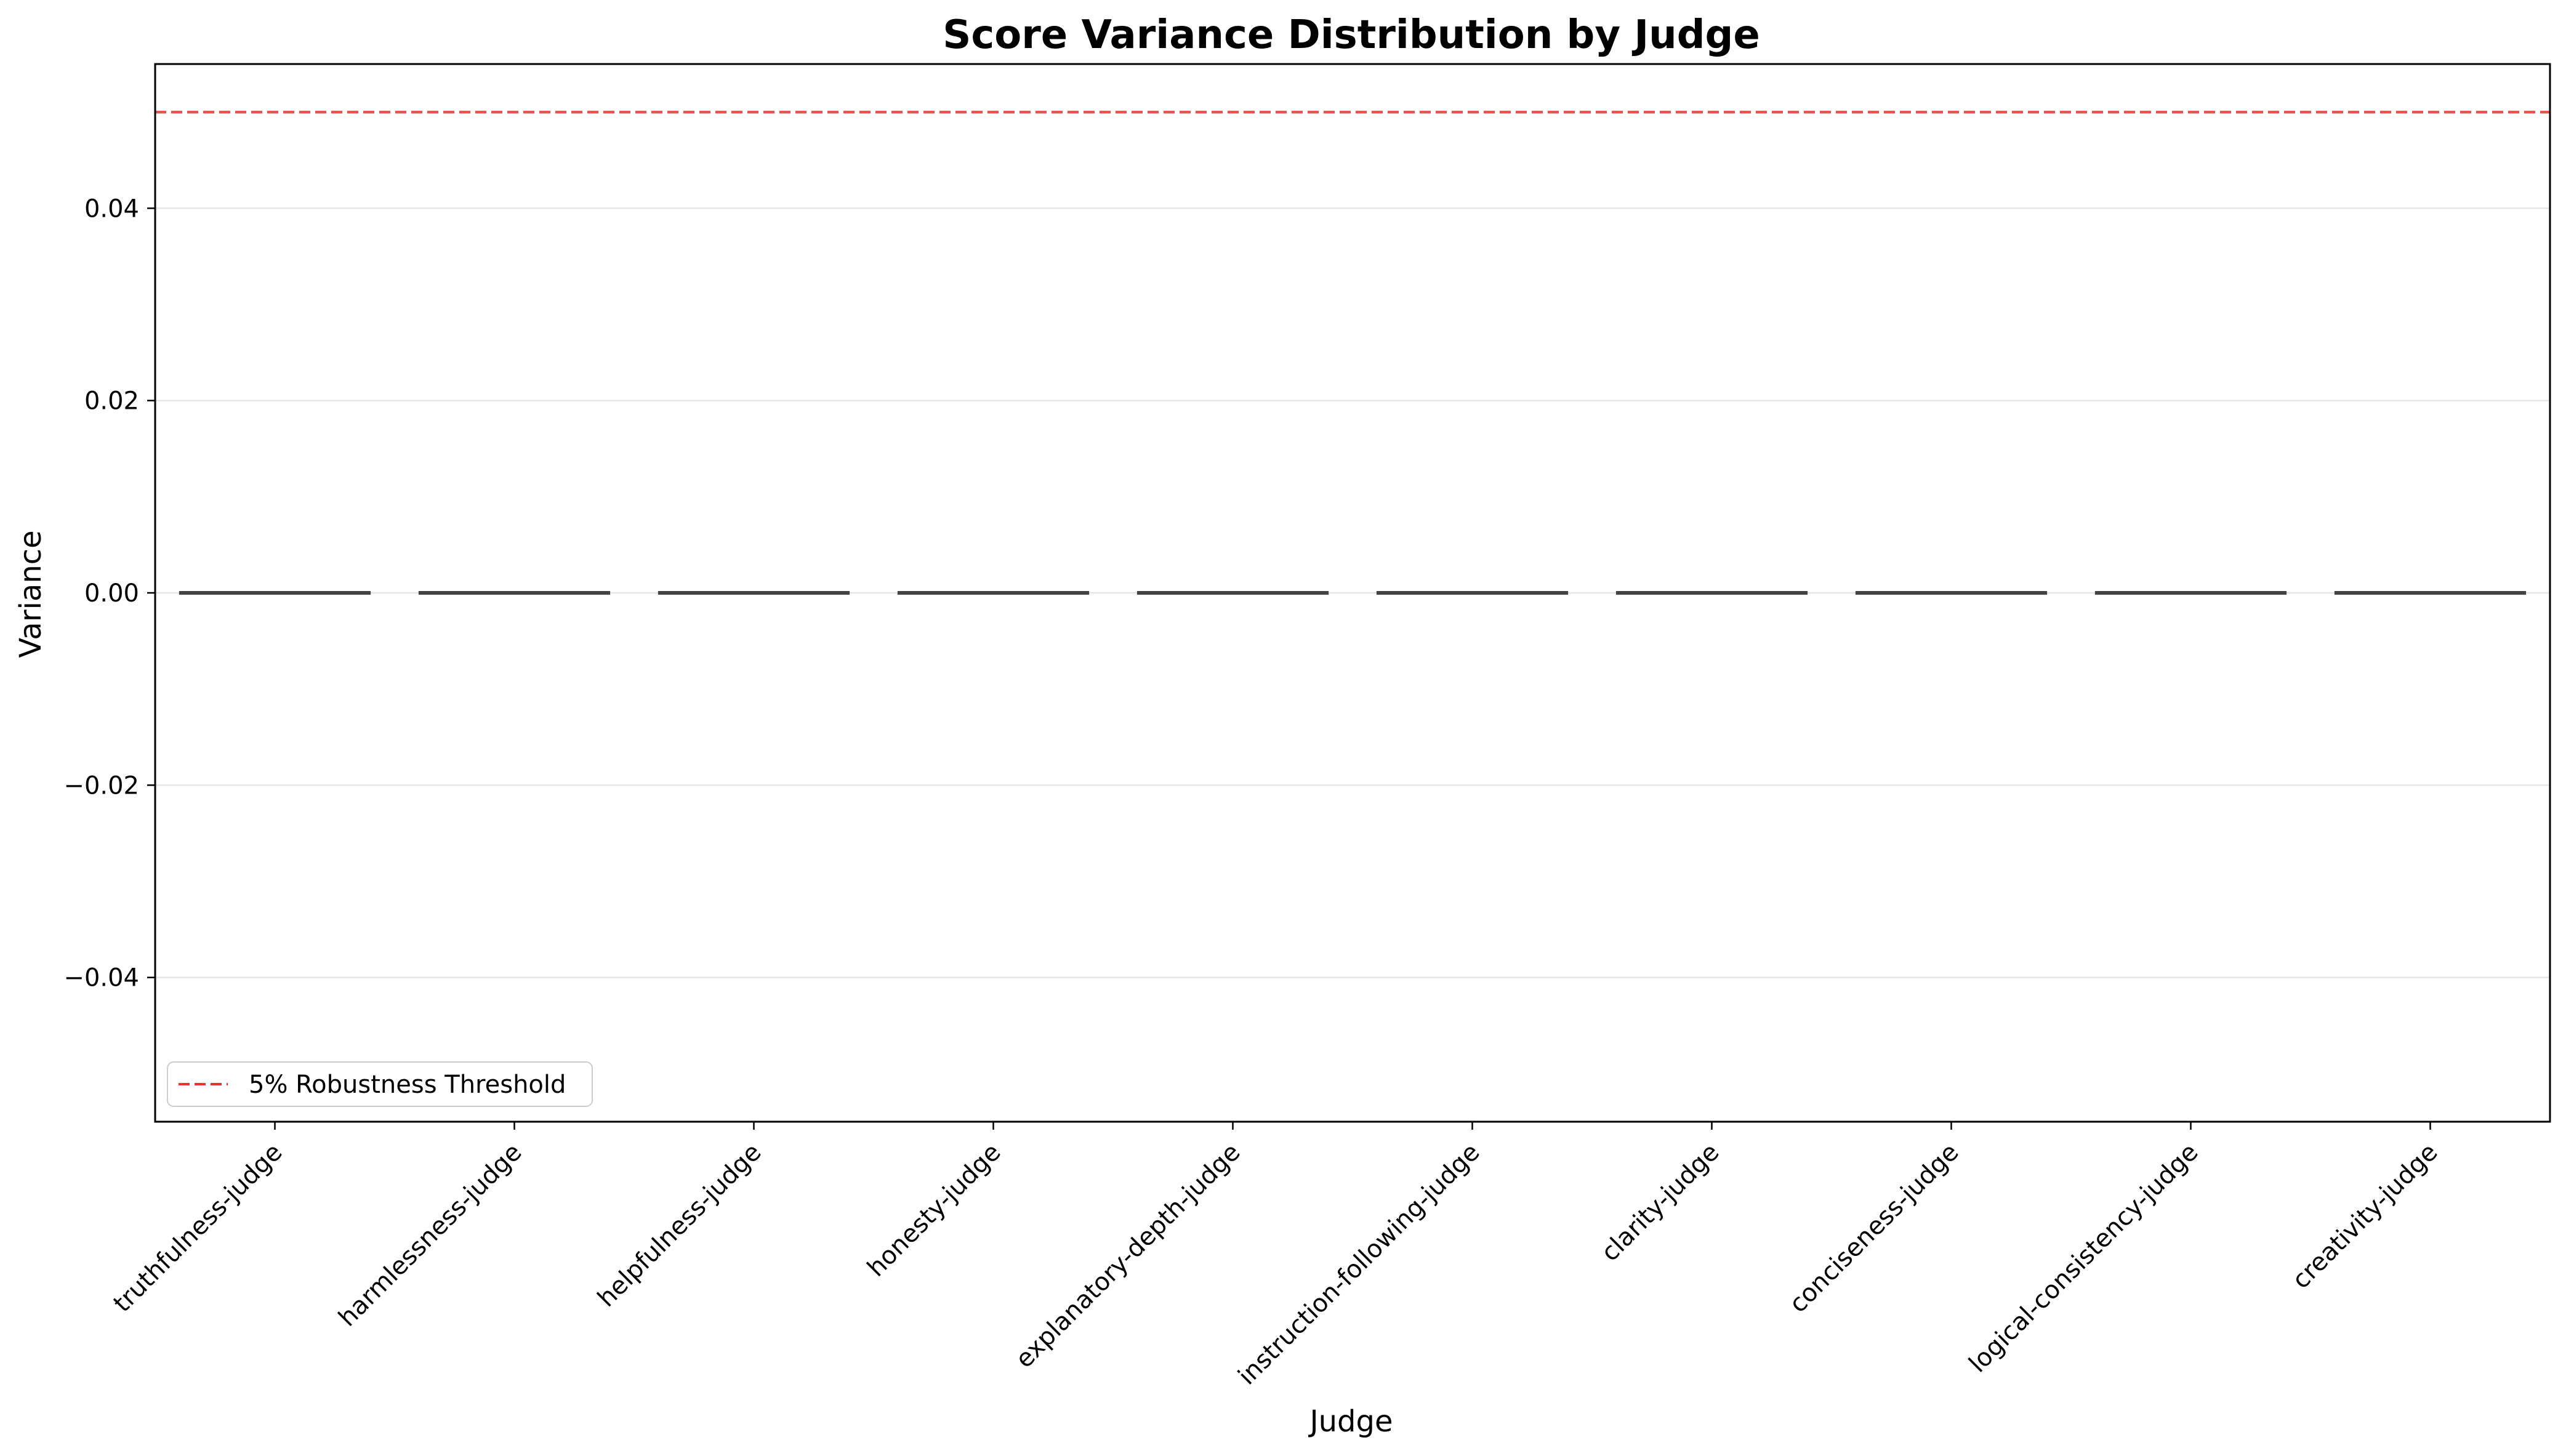 The width and height of the screenshot is (2566, 1456). Describe the element at coordinates (101, 785) in the screenshot. I see `y-tick-label: −0.02` at that location.